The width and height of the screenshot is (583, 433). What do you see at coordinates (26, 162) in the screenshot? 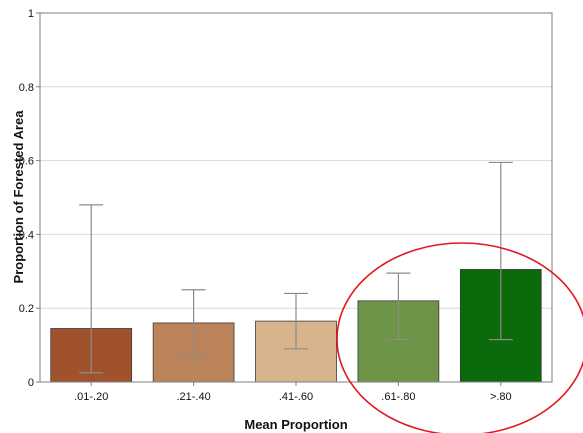
I see `y-tick-label: 0.6` at bounding box center [26, 162].